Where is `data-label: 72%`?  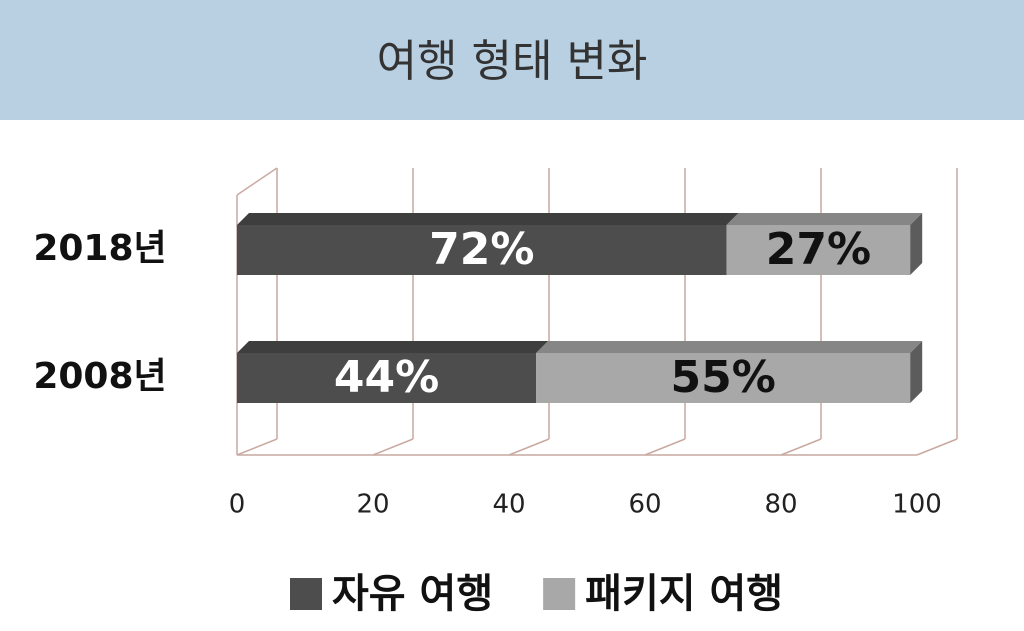
data-label: 72% is located at coordinates (481, 249).